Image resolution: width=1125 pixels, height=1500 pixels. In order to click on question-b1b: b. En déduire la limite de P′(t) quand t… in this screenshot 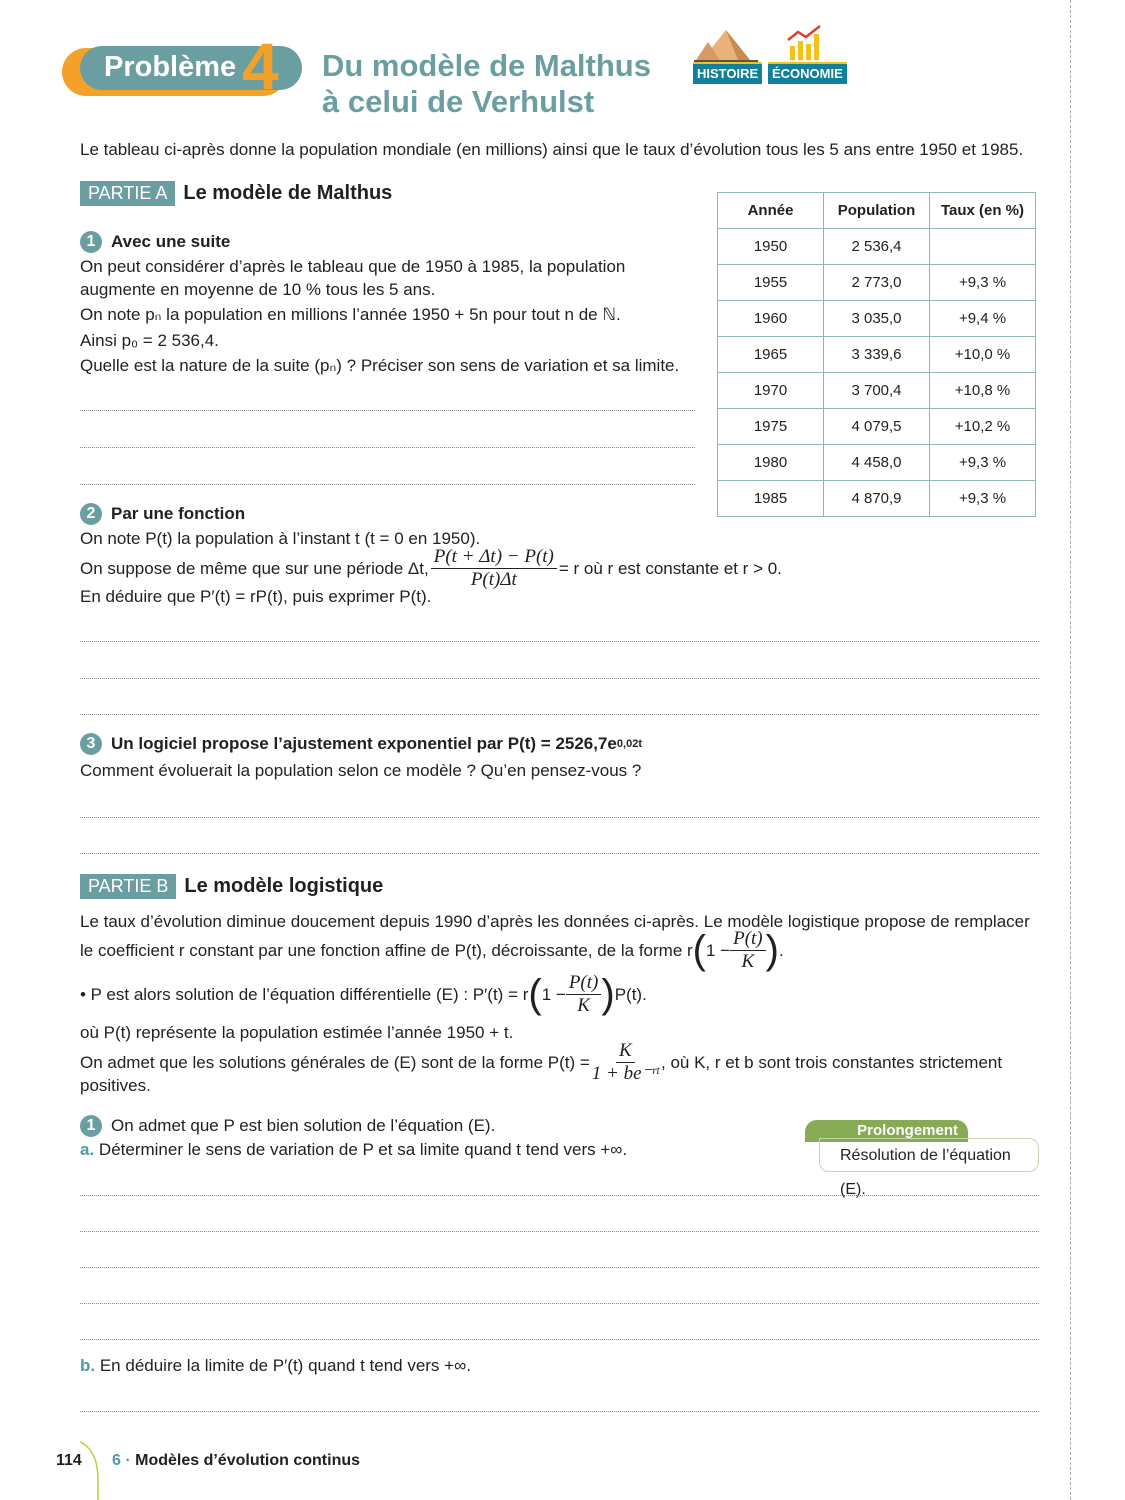, I will do `click(275, 1366)`.